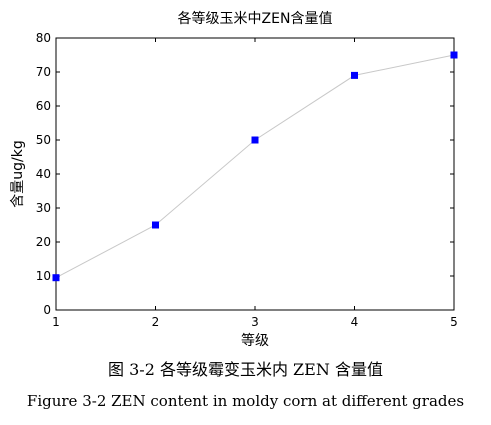  Describe the element at coordinates (255, 340) in the screenshot. I see `x-axis-label: 等级` at that location.